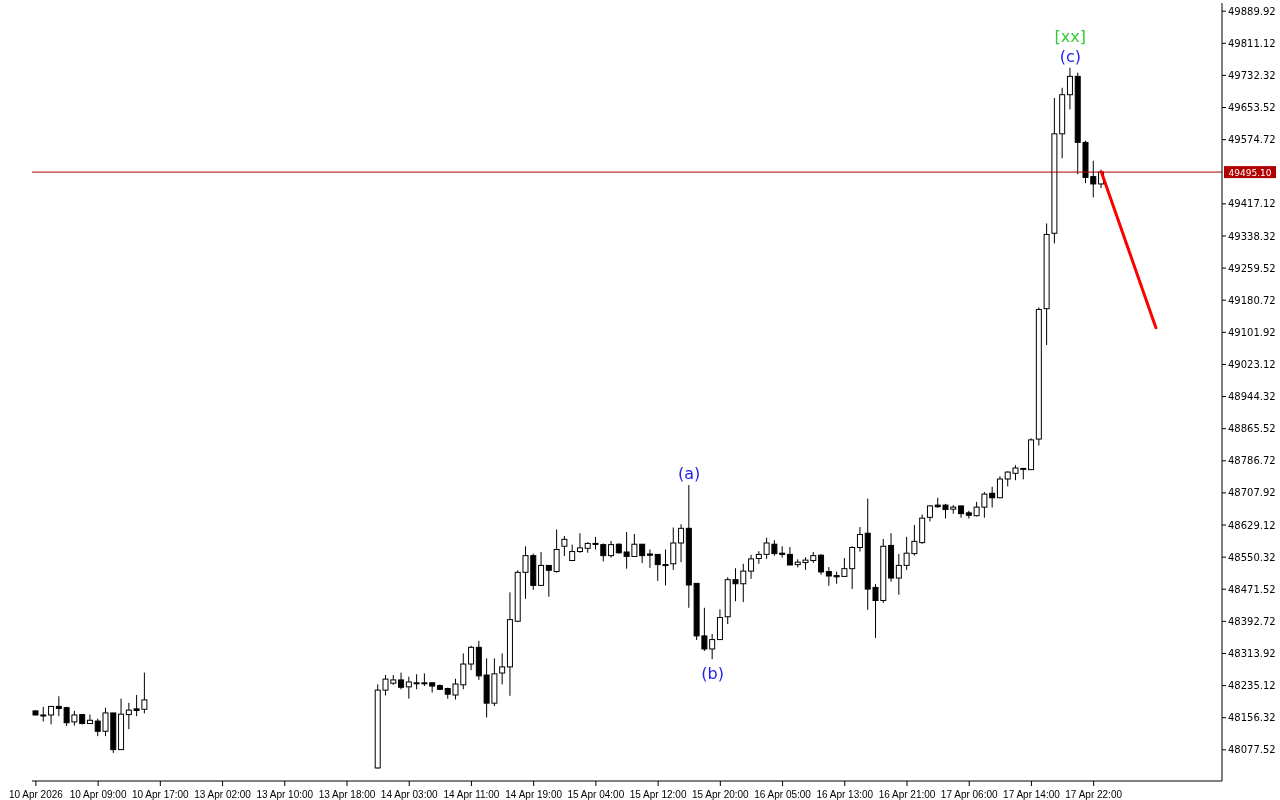 The image size is (1280, 800). I want to click on x-tick-label: 10 Apr 09:00, so click(98, 794).